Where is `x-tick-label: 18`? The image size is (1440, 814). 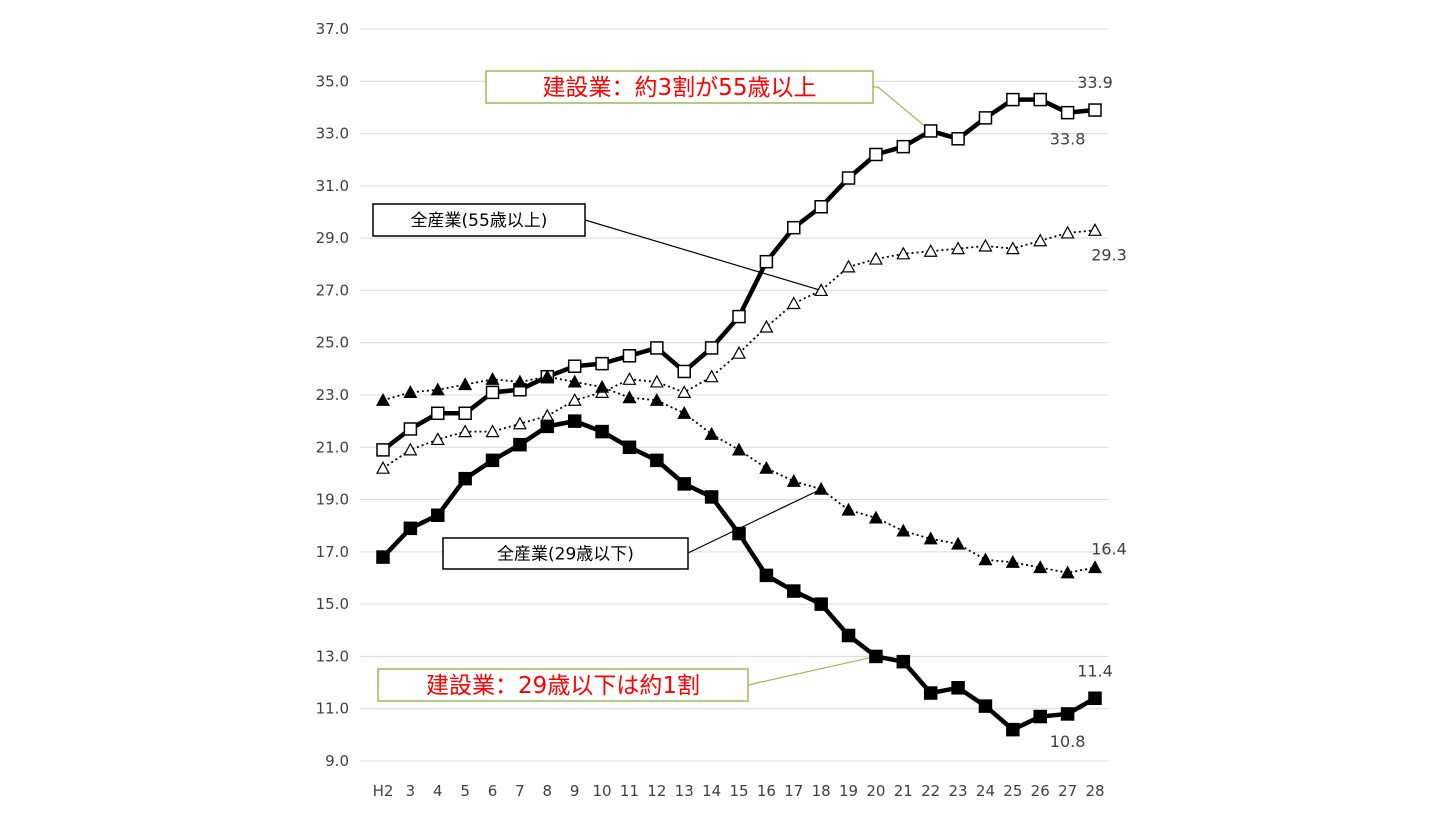 x-tick-label: 18 is located at coordinates (821, 791).